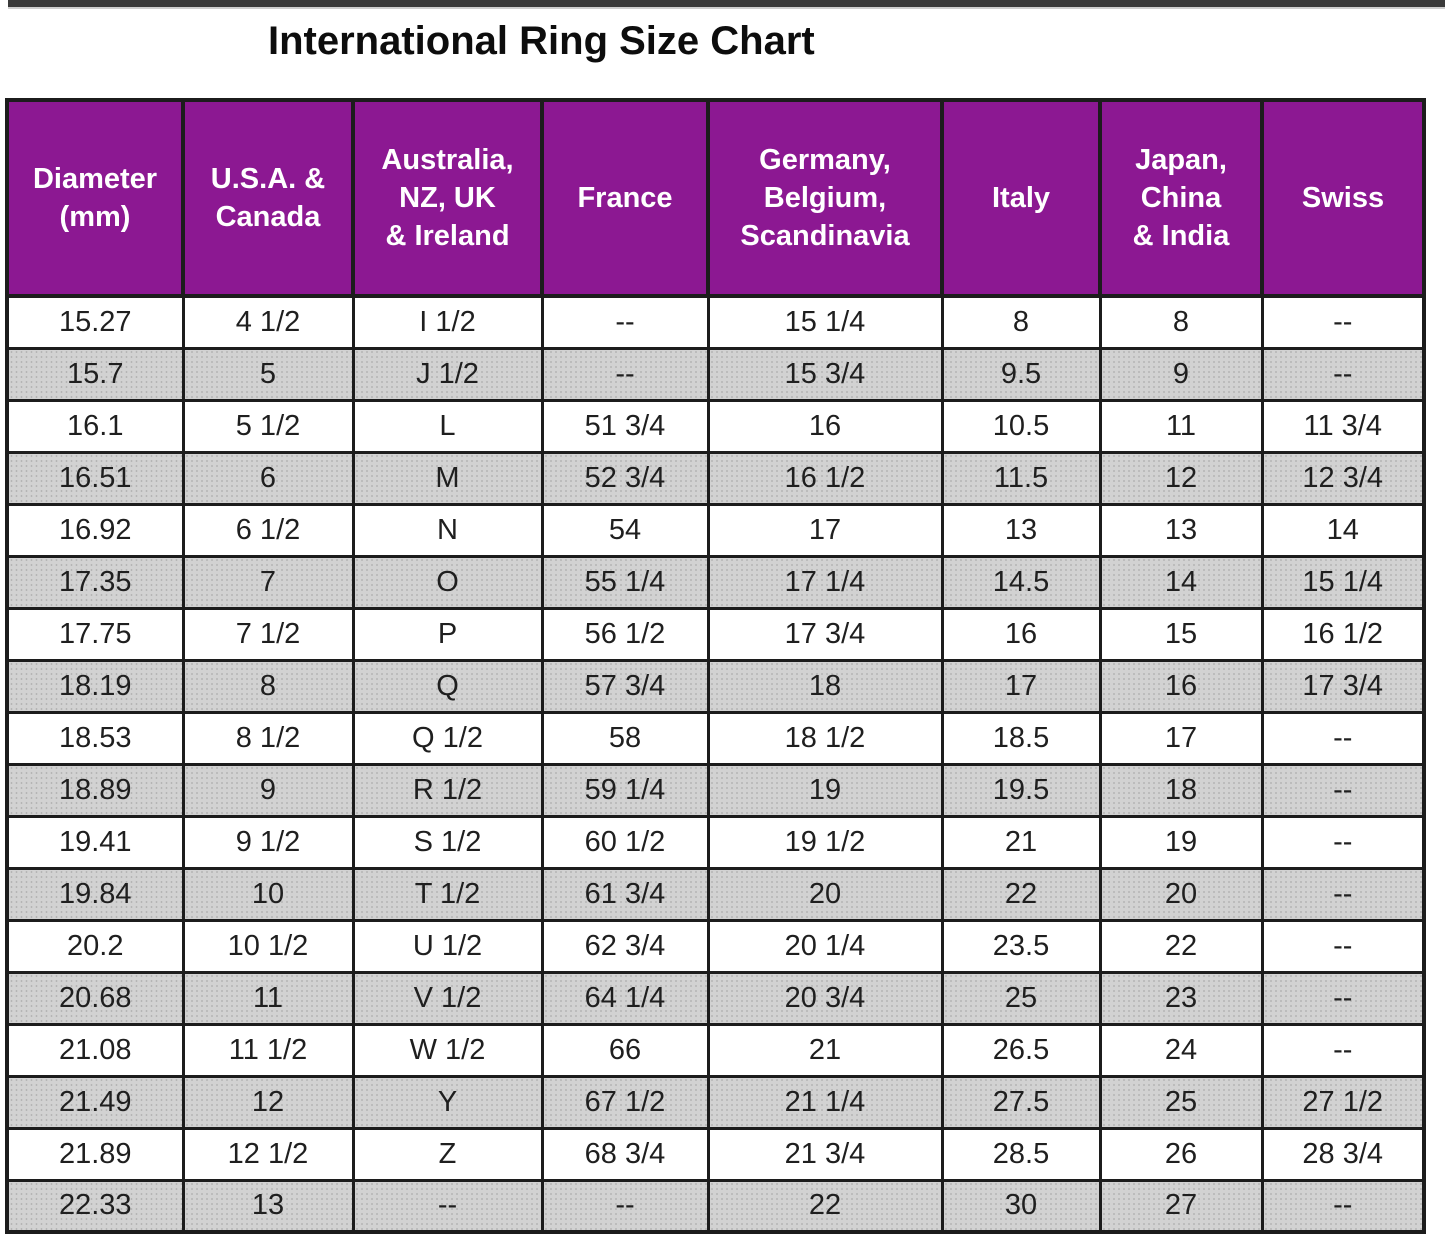  I want to click on table-cell: 16.51, so click(95, 478).